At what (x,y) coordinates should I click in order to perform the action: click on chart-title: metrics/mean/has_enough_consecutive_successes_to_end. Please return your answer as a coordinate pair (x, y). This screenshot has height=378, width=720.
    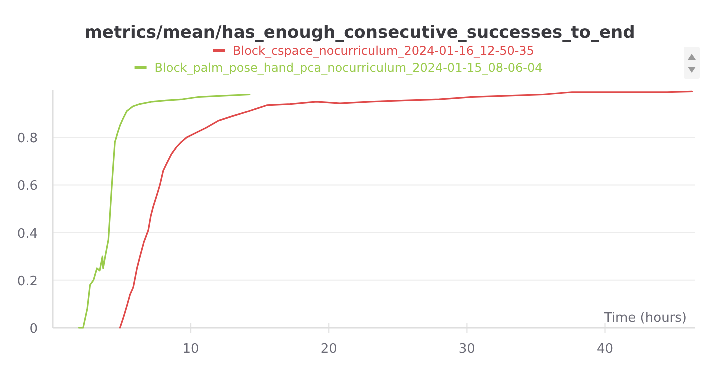
    Looking at the image, I should click on (360, 33).